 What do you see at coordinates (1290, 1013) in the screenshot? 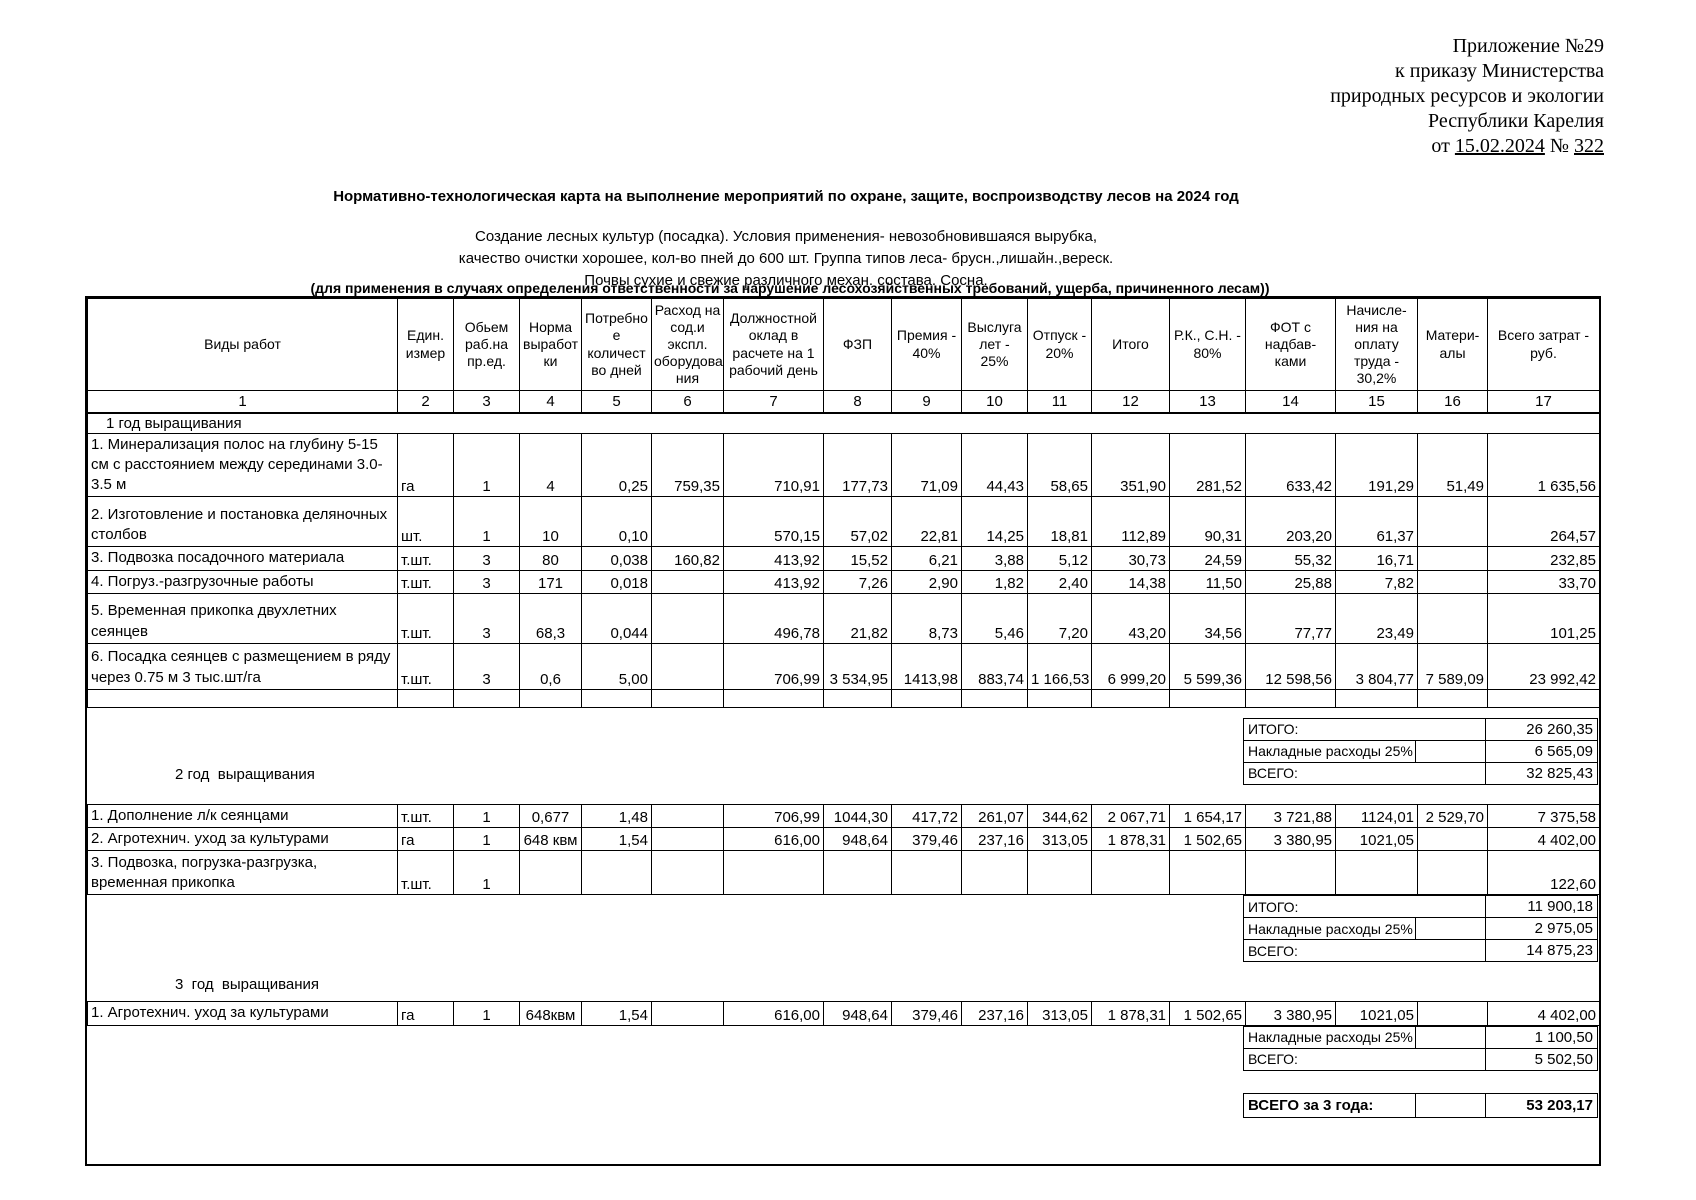
I see `value-cell: 3 380,95` at bounding box center [1290, 1013].